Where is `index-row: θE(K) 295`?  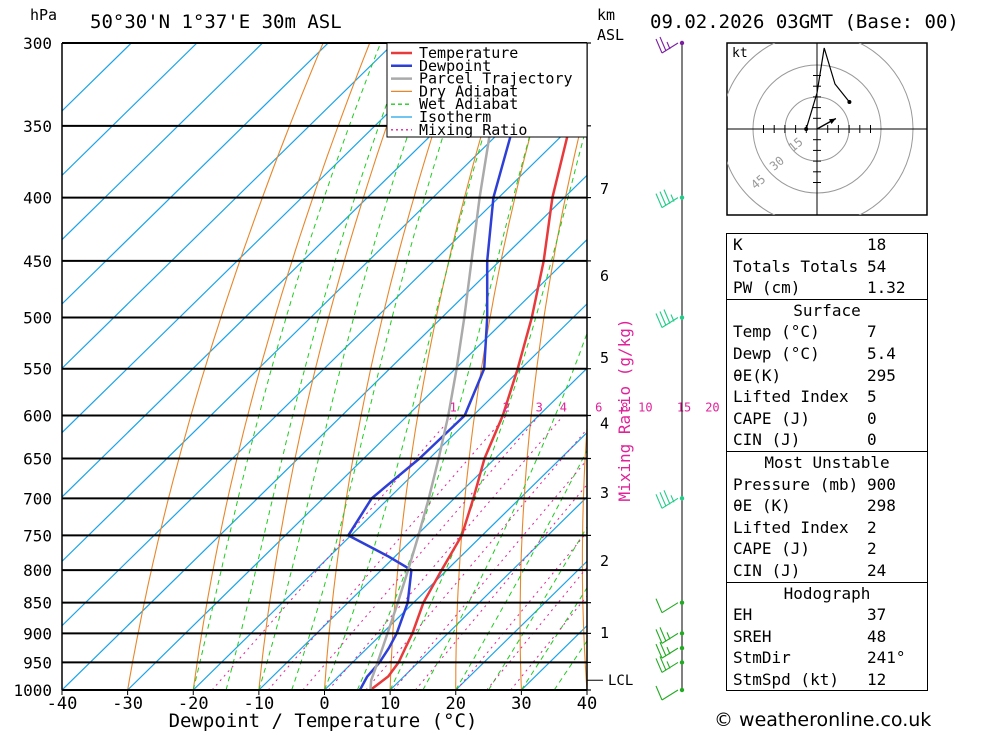
index-row: θE(K) 295 is located at coordinates (827, 376).